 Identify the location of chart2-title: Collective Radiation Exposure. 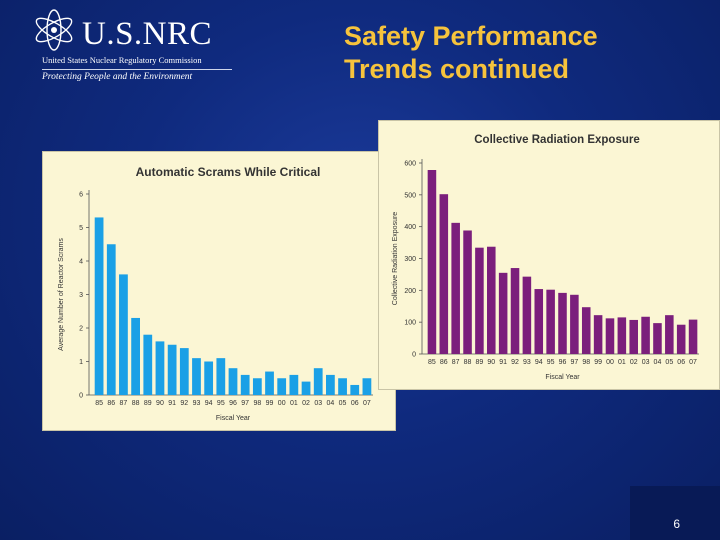
(557, 140).